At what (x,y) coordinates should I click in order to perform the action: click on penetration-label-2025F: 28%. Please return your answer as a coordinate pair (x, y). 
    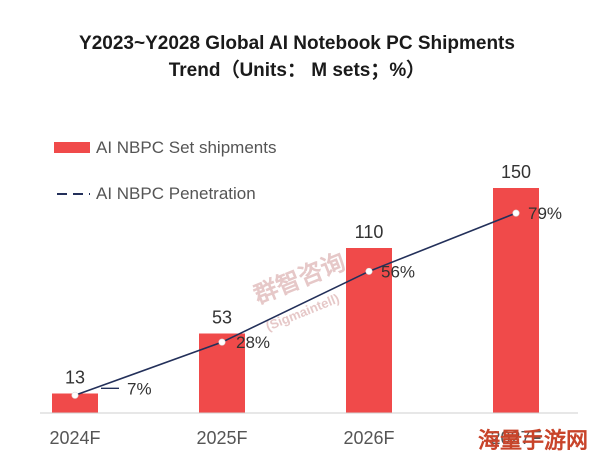
    Looking at the image, I should click on (253, 342).